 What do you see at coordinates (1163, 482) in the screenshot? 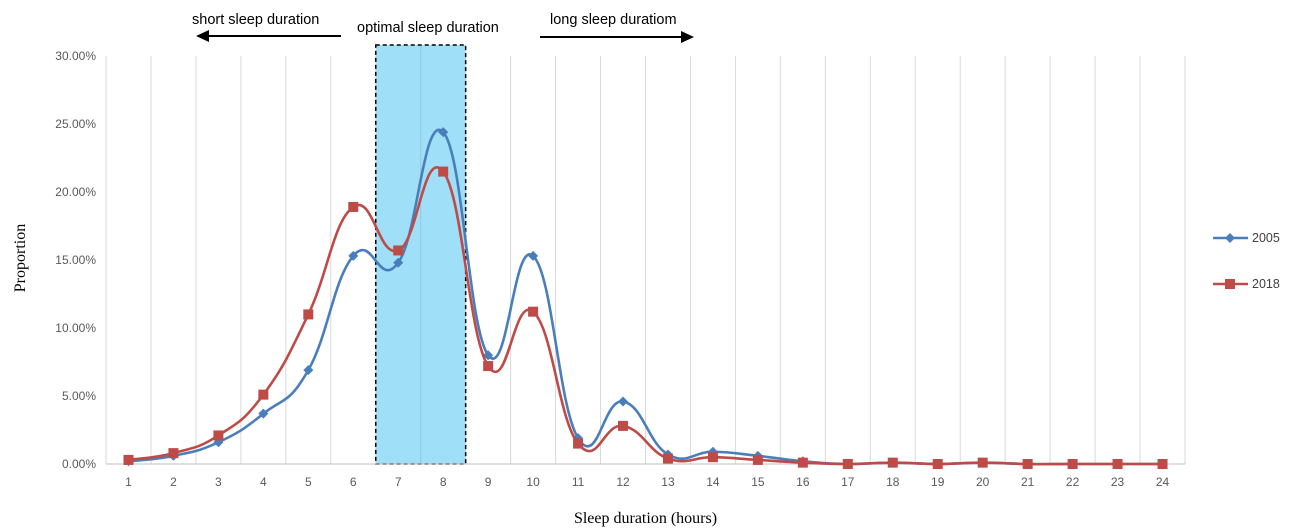
I see `x-tick-label: 24` at bounding box center [1163, 482].